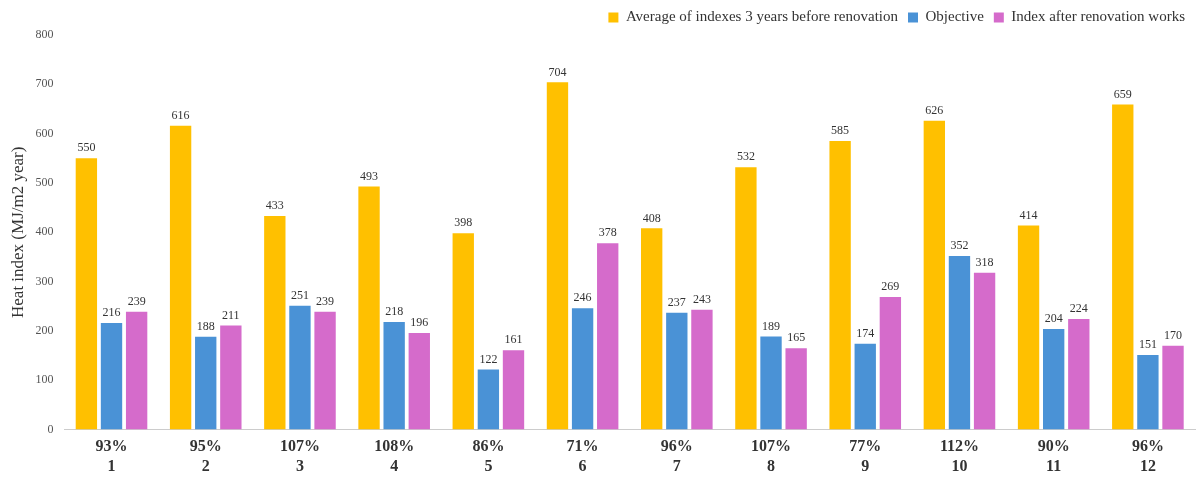 This screenshot has width=1203, height=488. What do you see at coordinates (771, 325) in the screenshot?
I see `data-label: 189` at bounding box center [771, 325].